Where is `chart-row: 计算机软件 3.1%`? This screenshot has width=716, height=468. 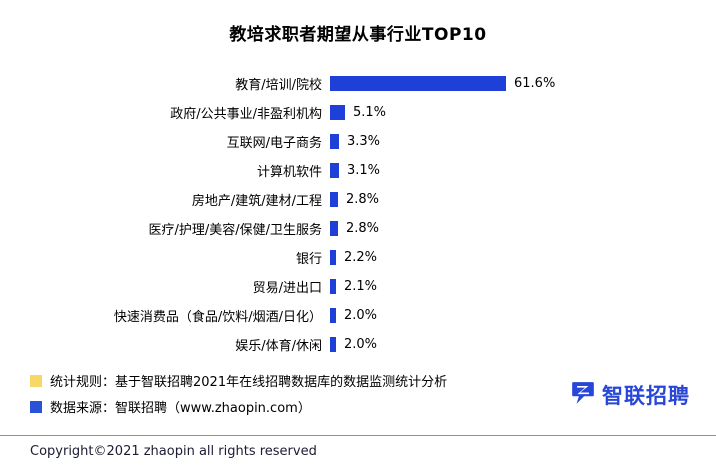
chart-row: 计算机软件 3.1% is located at coordinates (358, 170).